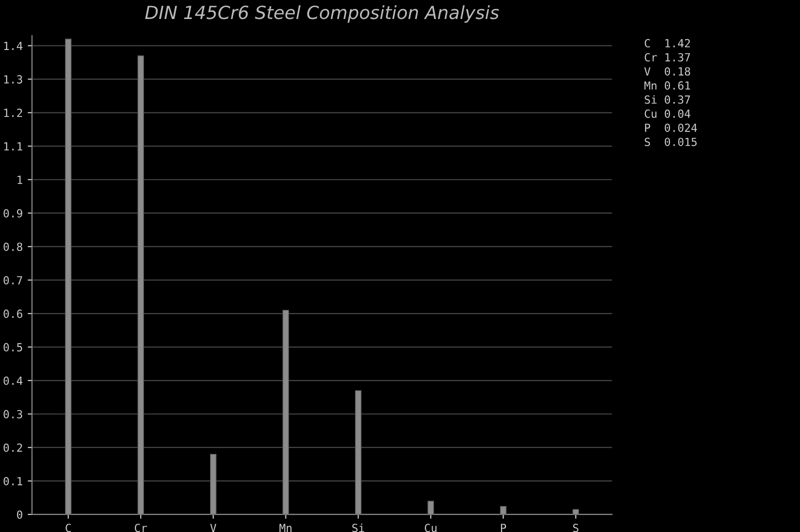 Image resolution: width=800 pixels, height=532 pixels. What do you see at coordinates (286, 528) in the screenshot?
I see `x-tick-label: Mn` at bounding box center [286, 528].